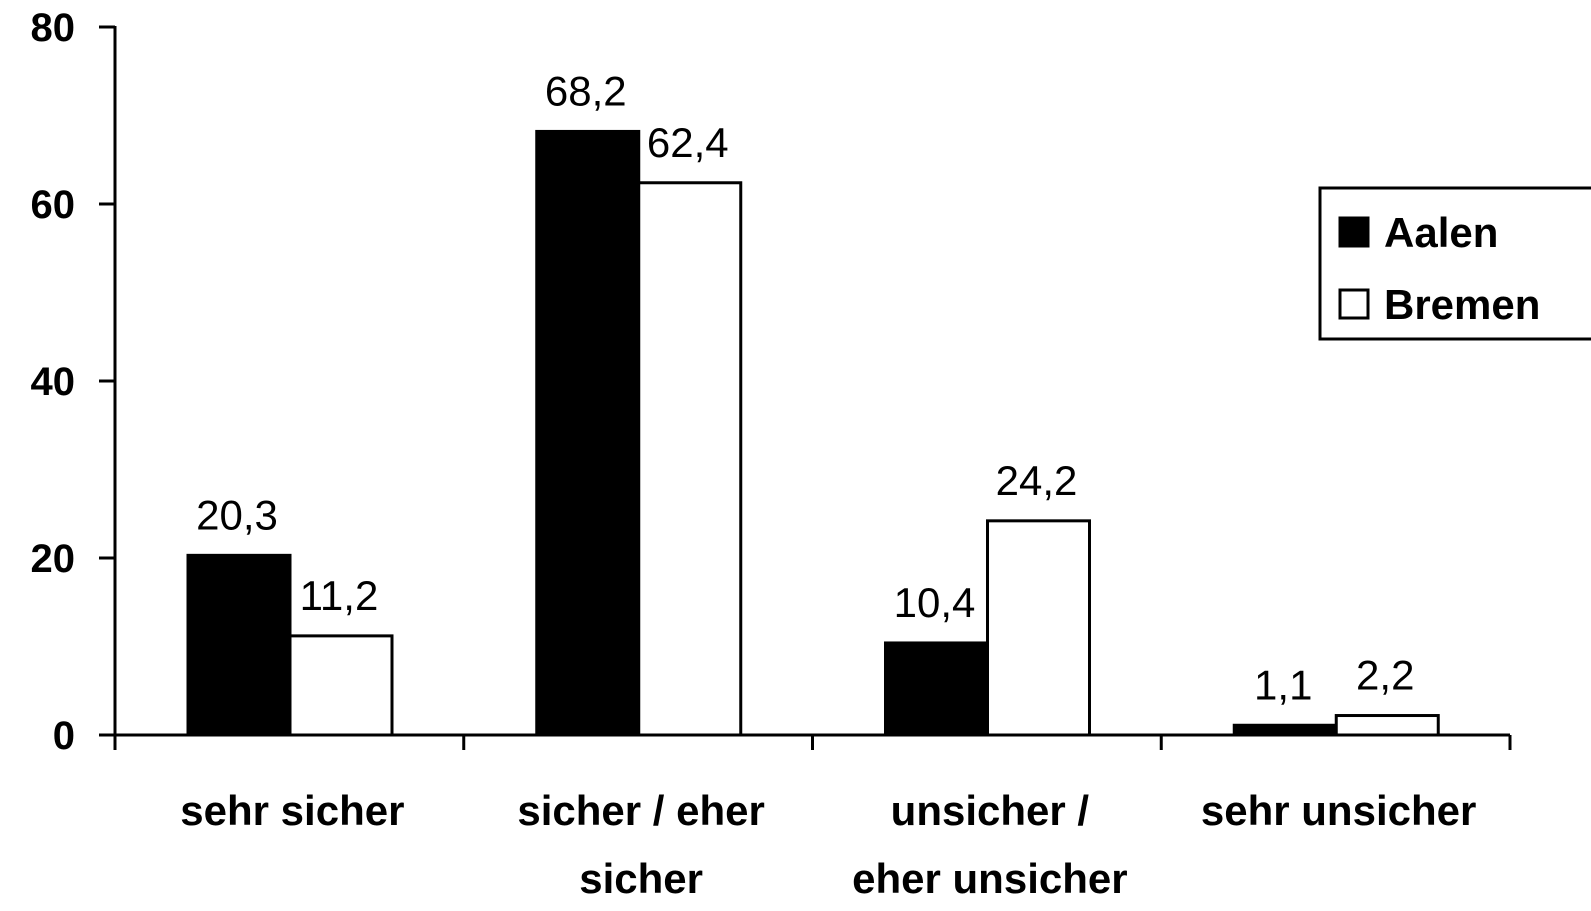  What do you see at coordinates (1283, 684) in the screenshot?
I see `data-label: 1,1` at bounding box center [1283, 684].